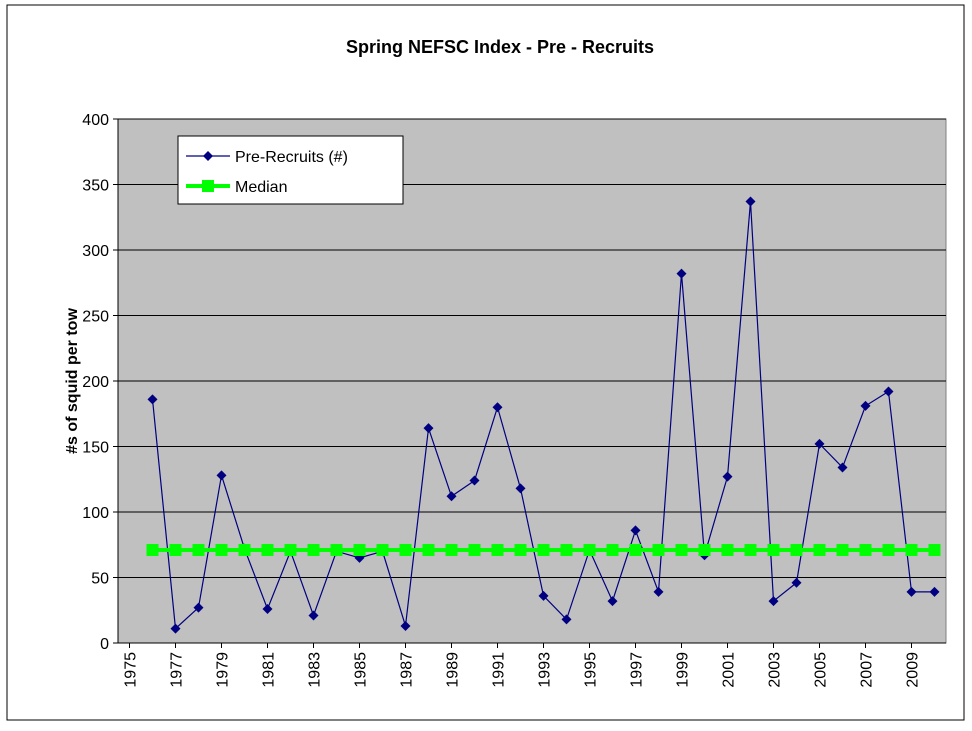 This screenshot has width=972, height=731. Describe the element at coordinates (821, 670) in the screenshot. I see `x-tick-label: 2005` at that location.